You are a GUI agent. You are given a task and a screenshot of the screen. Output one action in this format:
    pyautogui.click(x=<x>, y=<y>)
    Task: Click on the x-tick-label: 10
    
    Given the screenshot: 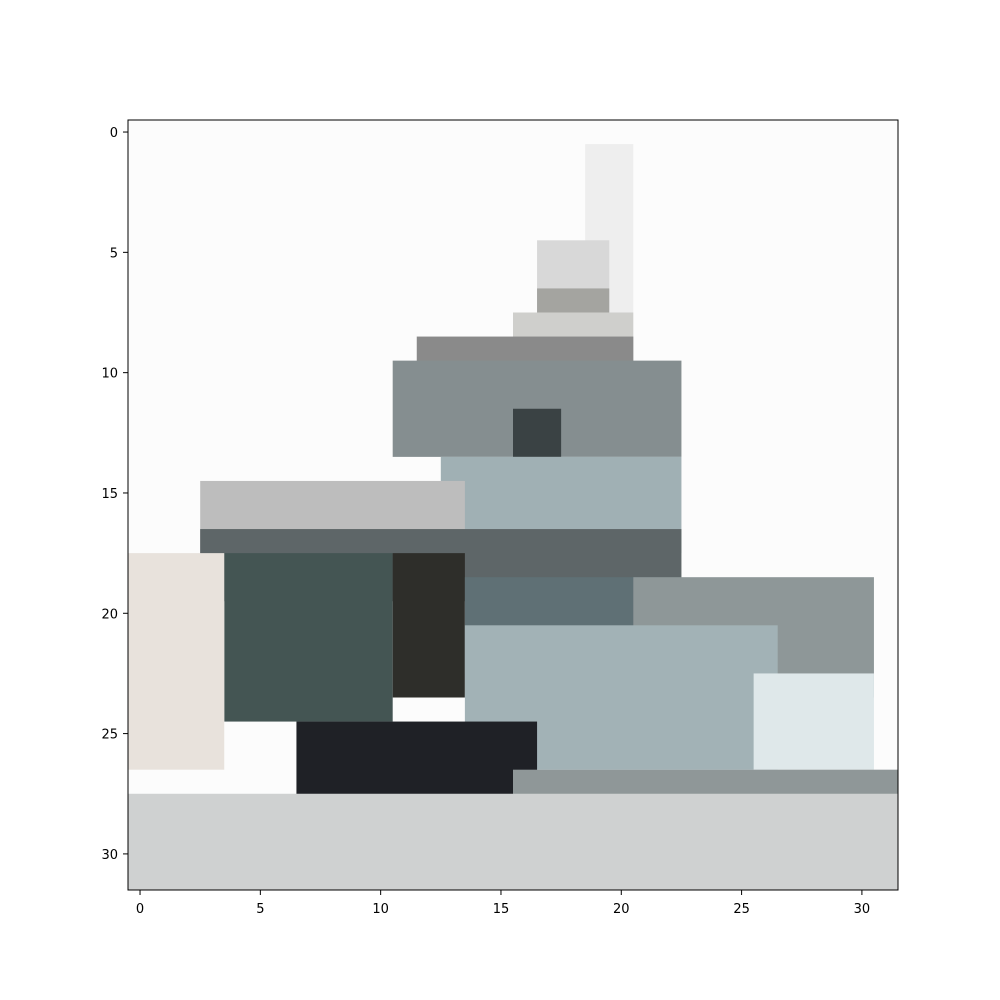 What is the action you would take?
    pyautogui.click(x=380, y=909)
    